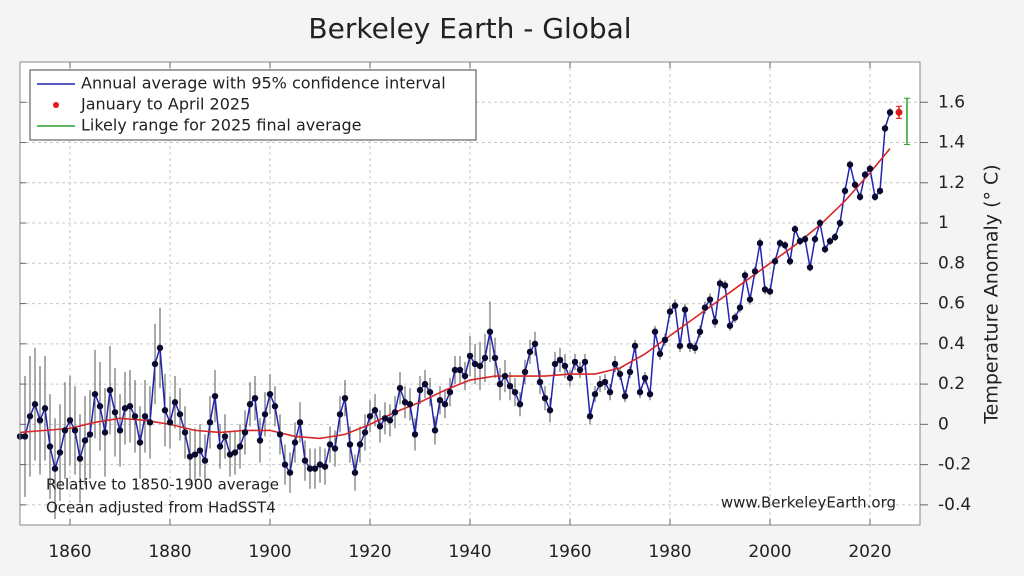  Describe the element at coordinates (992, 294) in the screenshot. I see `y-axis-label: Temperature Anomaly (° C)` at that location.